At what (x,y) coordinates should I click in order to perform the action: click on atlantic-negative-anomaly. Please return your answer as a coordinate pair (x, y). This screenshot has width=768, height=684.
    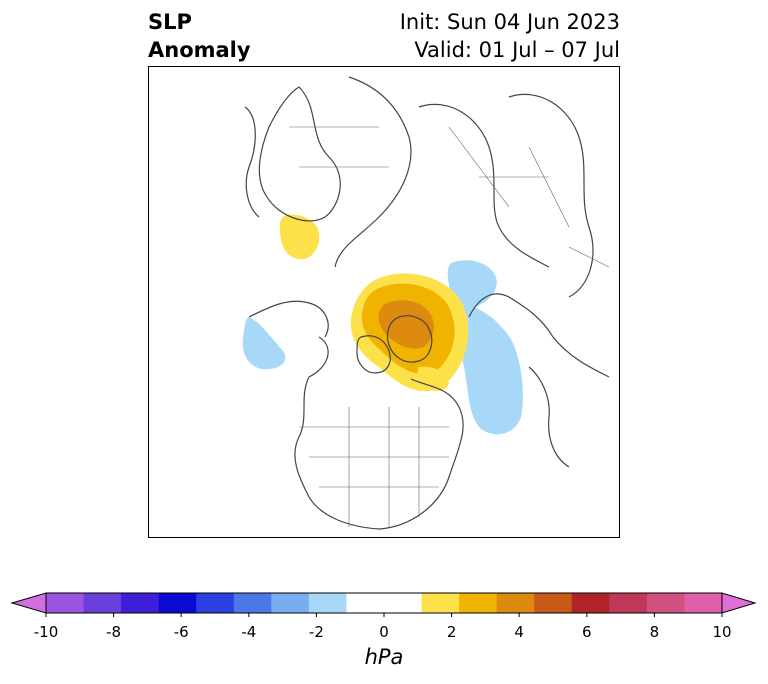
    Looking at the image, I should click on (488, 369).